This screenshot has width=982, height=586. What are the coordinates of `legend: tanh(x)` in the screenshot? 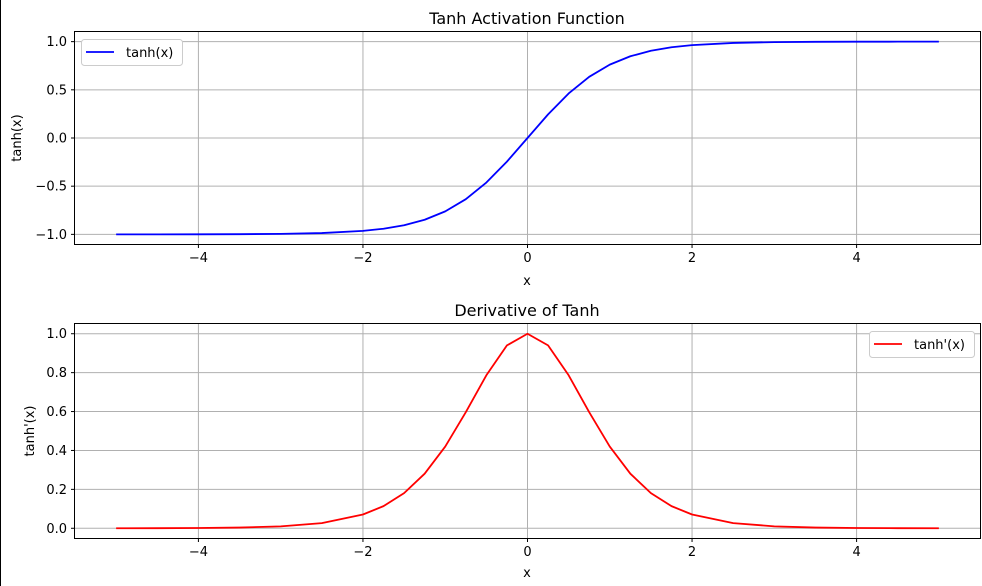 It's located at (132, 52).